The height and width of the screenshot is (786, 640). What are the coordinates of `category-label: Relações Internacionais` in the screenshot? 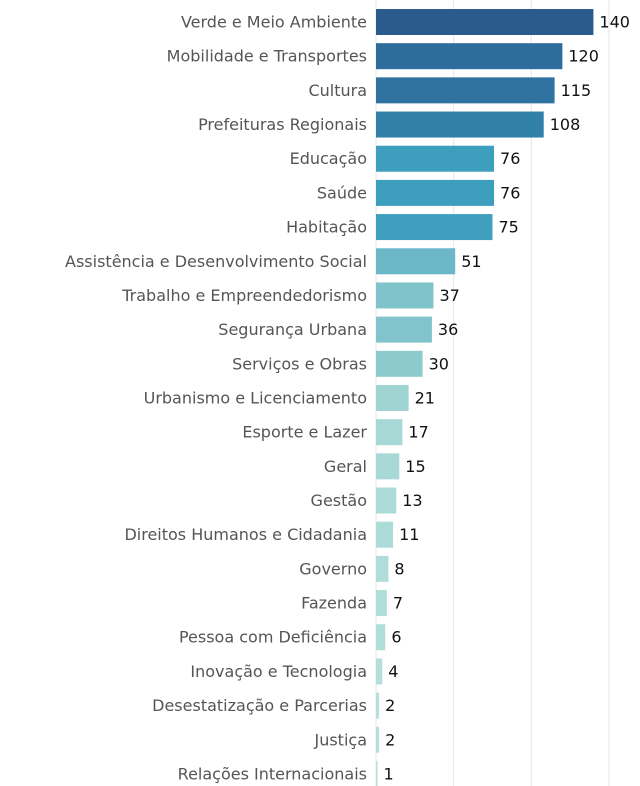 It's located at (272, 773).